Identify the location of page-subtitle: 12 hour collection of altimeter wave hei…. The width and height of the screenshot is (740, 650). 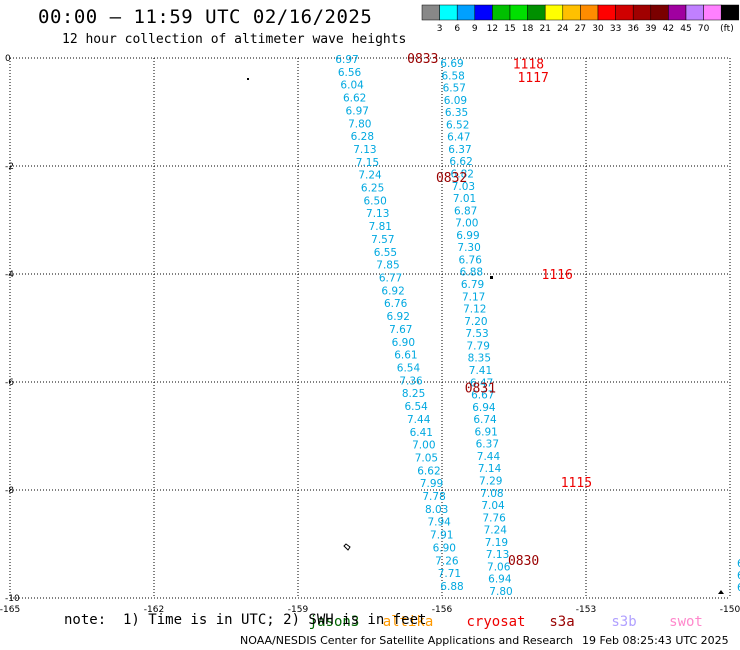
(234, 39).